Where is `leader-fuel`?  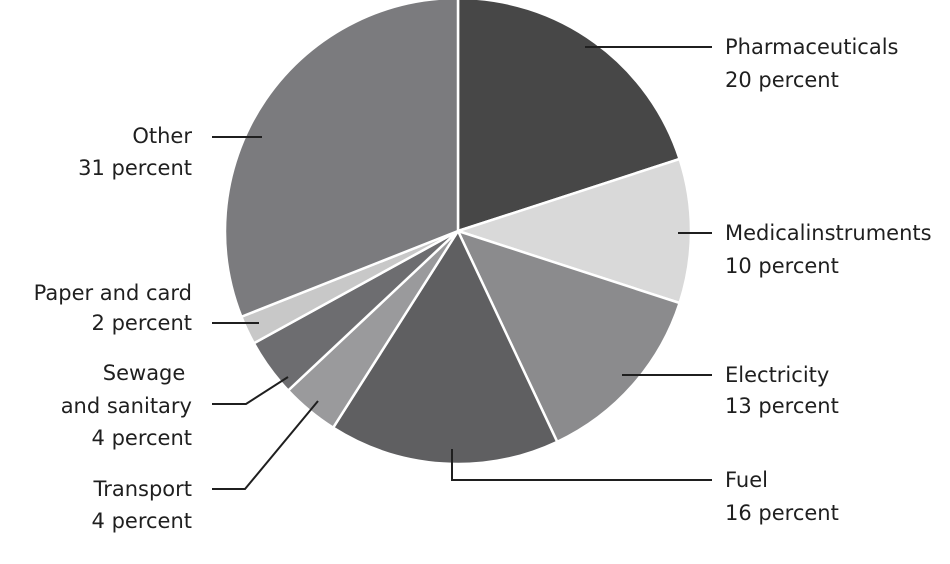
leader-fuel is located at coordinates (581, 465).